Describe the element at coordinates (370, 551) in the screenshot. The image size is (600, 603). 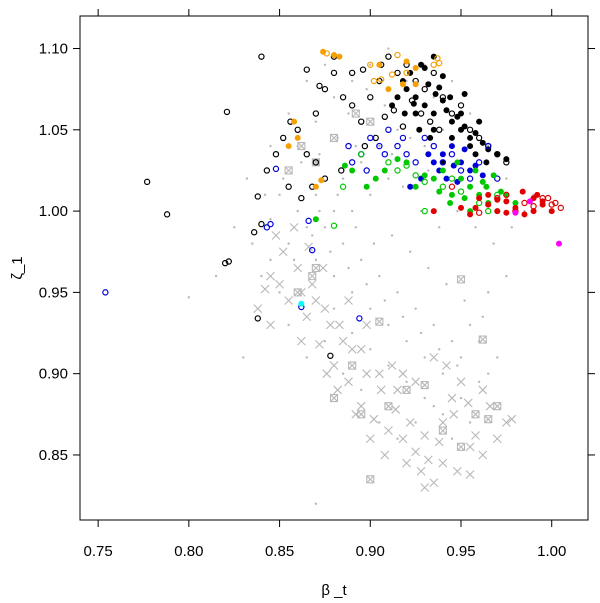
I see `x-tick-label: 0.90` at that location.